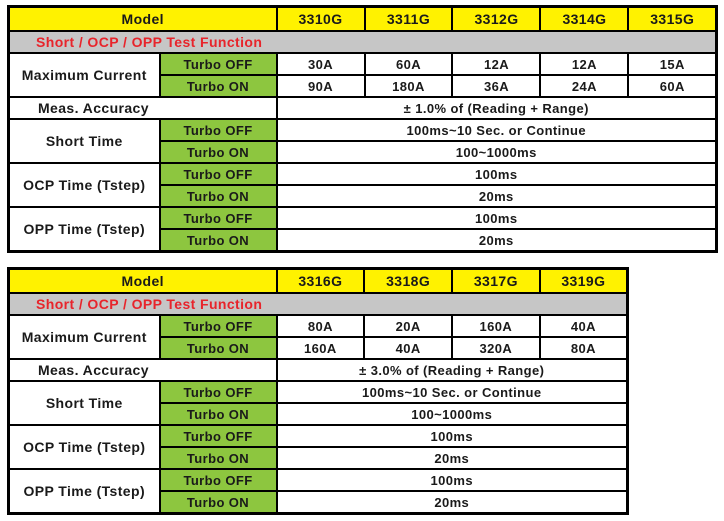  What do you see at coordinates (408, 18) in the screenshot?
I see `model-name-cell: 3311G` at bounding box center [408, 18].